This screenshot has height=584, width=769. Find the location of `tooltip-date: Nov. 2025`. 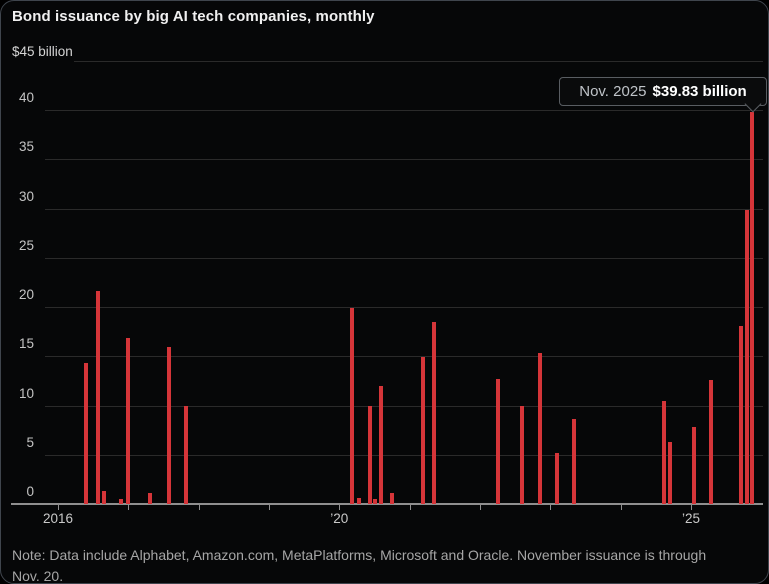

tooltip-date: Nov. 2025 is located at coordinates (613, 91).